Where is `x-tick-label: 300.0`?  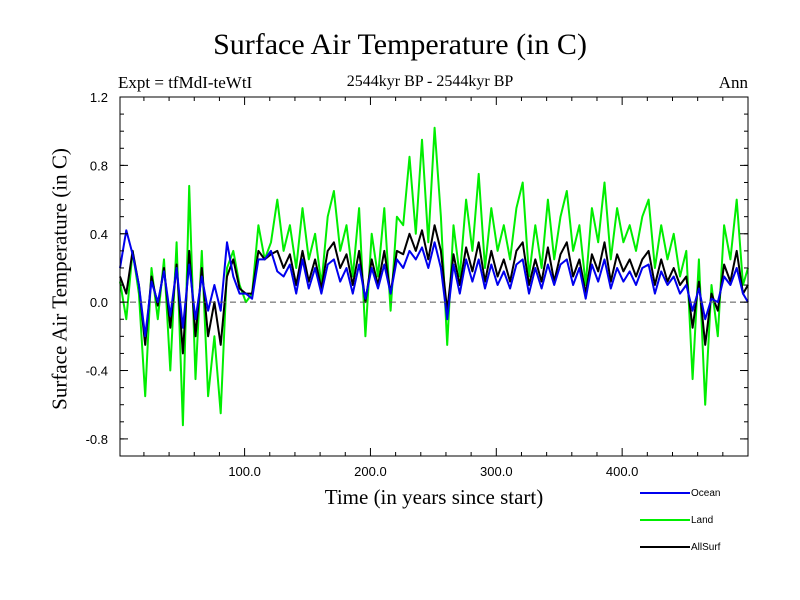
x-tick-label: 300.0 is located at coordinates (496, 471).